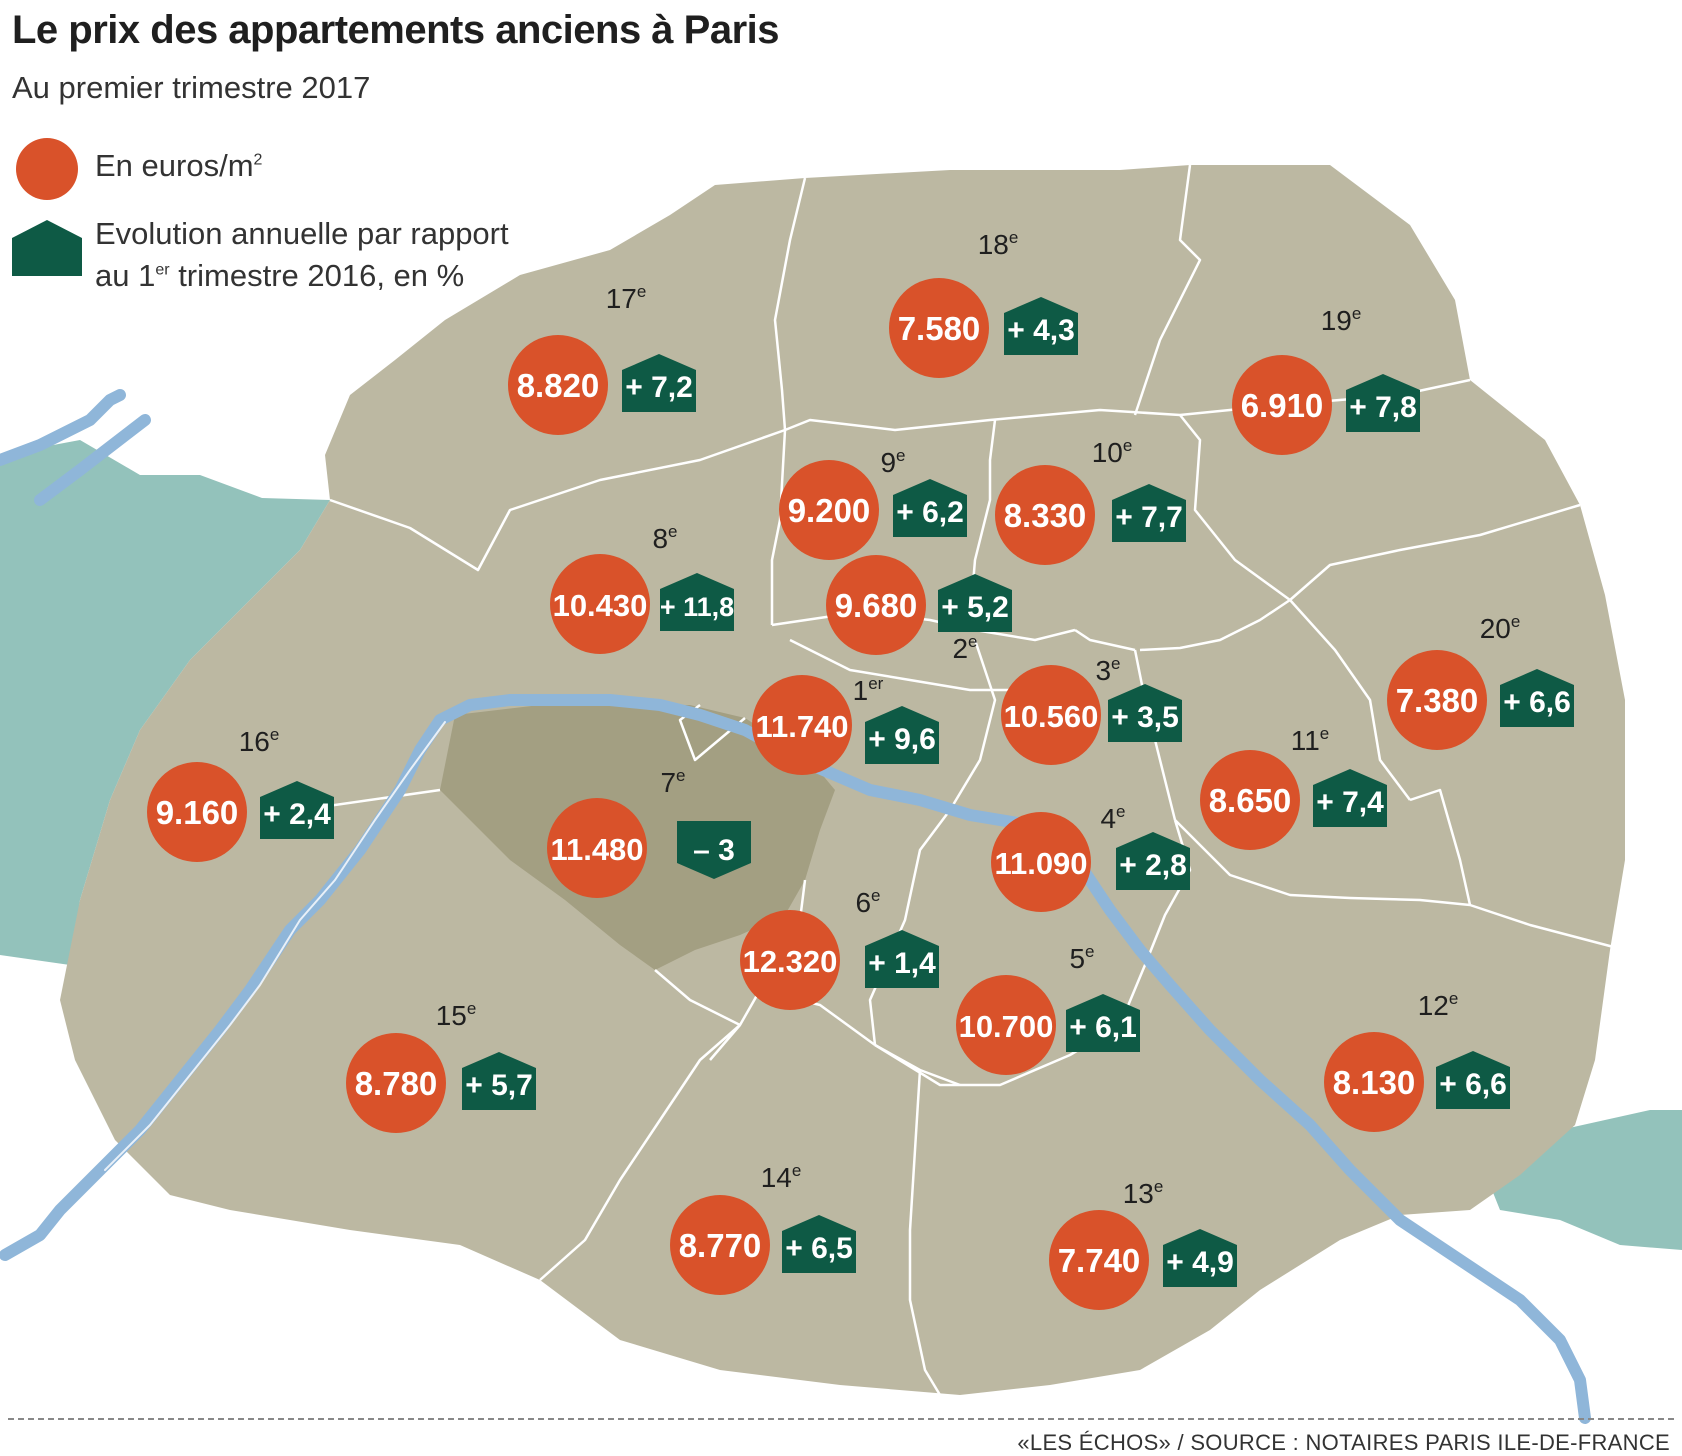 This screenshot has height=1456, width=1682. I want to click on bois-de-vincennes, so click(1586, 1180).